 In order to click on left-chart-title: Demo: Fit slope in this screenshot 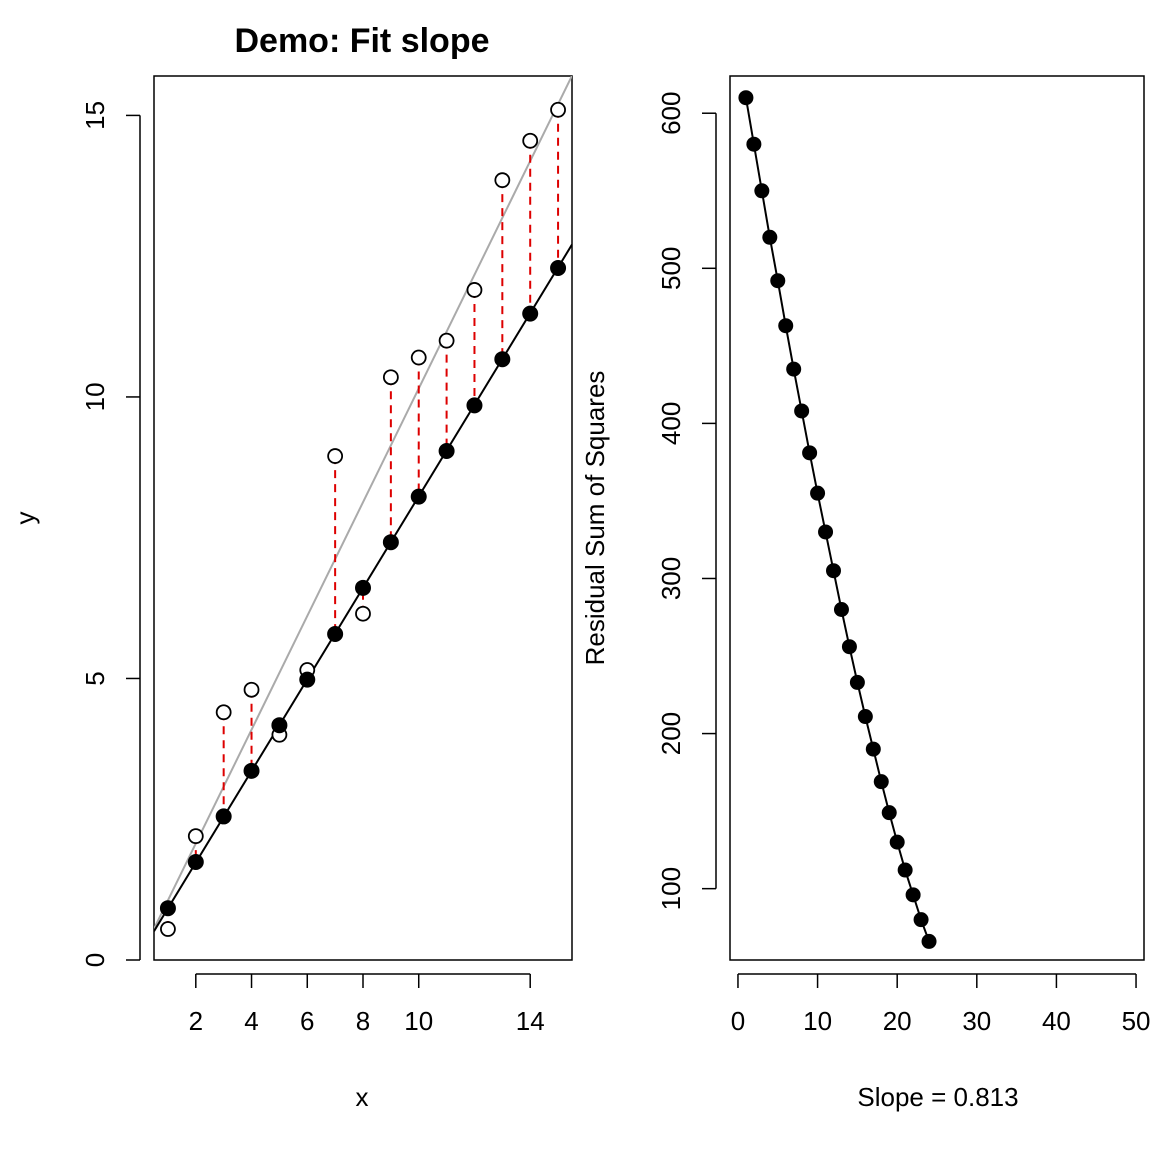, I will do `click(361, 41)`.